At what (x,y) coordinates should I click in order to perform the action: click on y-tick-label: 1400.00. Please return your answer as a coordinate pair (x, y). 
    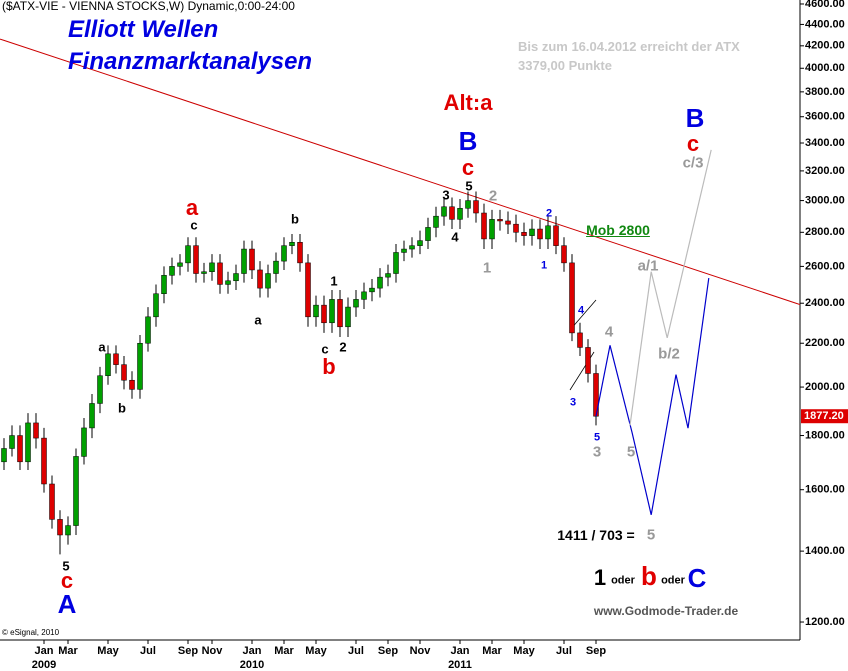
    Looking at the image, I should click on (825, 551).